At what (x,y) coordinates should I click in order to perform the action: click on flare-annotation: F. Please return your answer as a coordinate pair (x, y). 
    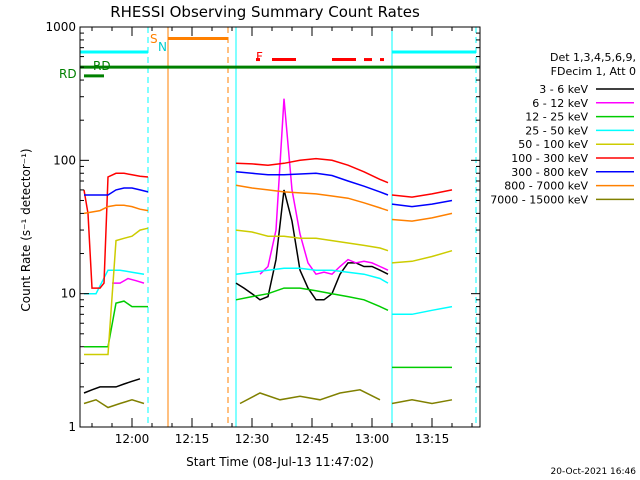
    Looking at the image, I should click on (259, 57).